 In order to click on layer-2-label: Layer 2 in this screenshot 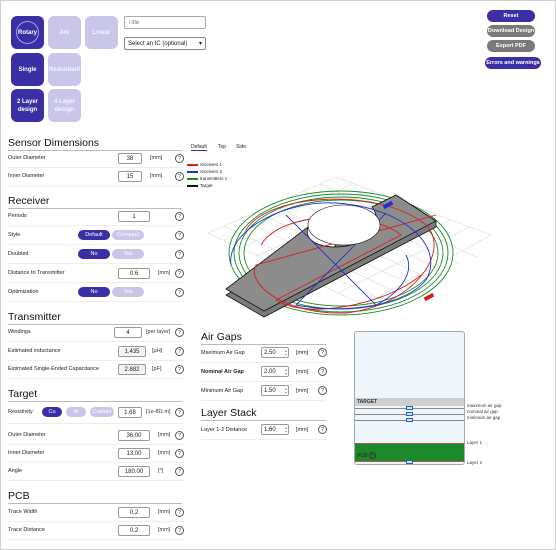, I will do `click(475, 462)`.